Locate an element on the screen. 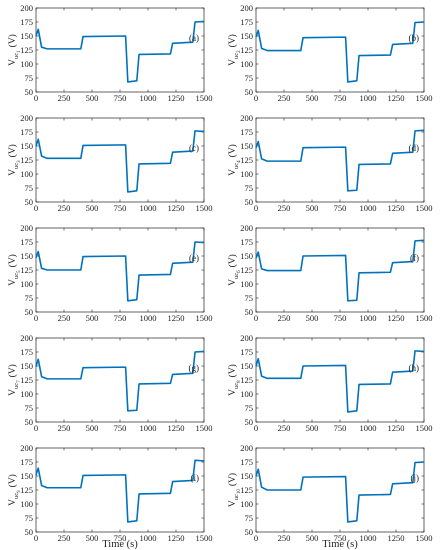 The height and width of the screenshot is (550, 440). y-axis-label-subsub: 7 is located at coordinates (19, 381).